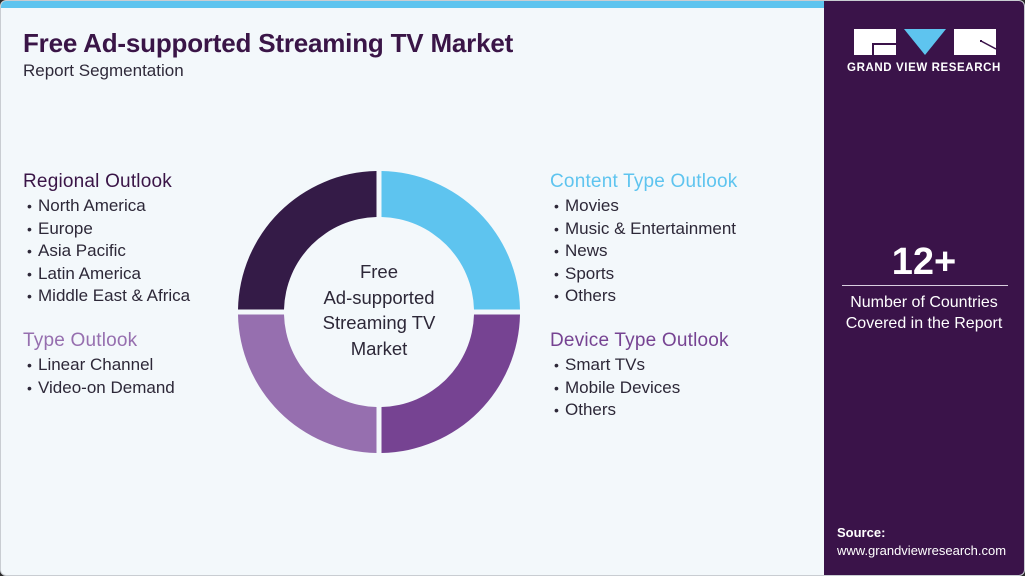  I want to click on list-item-label: Mobile Devices, so click(623, 387).